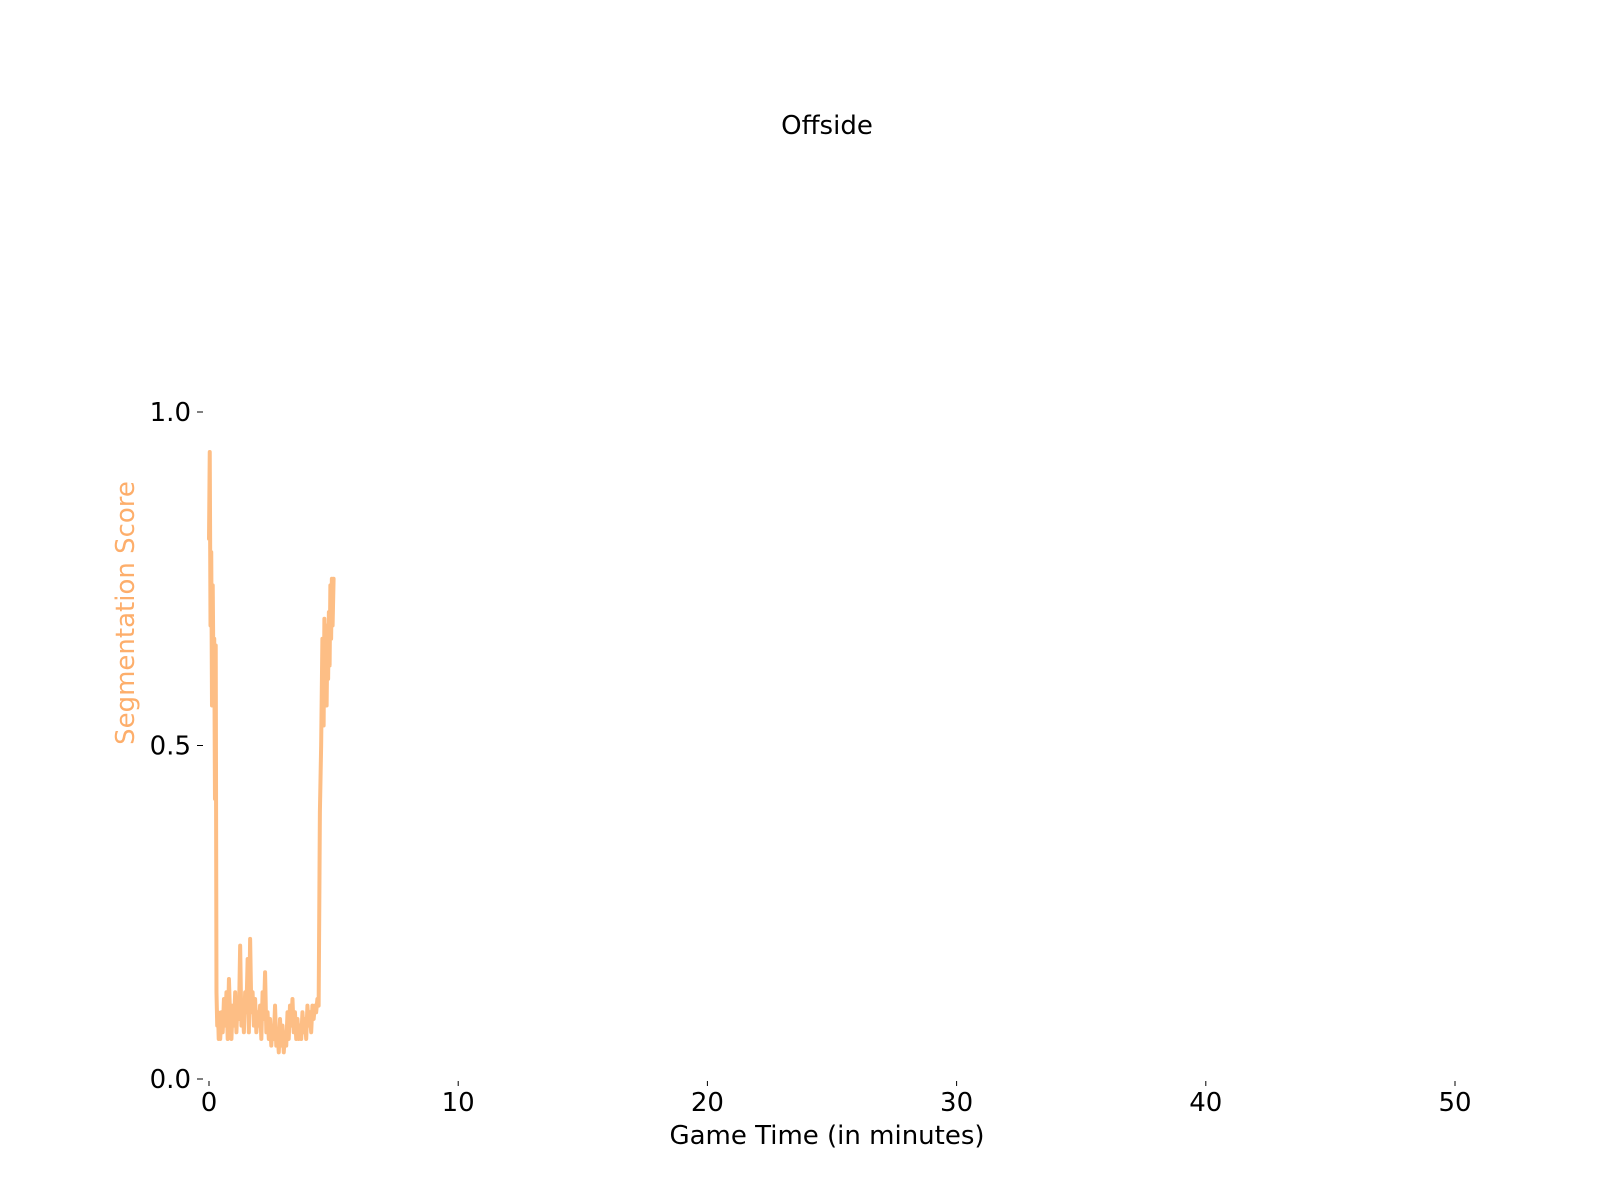 The height and width of the screenshot is (1204, 1600). What do you see at coordinates (1205, 1103) in the screenshot?
I see `x-tick-label: 40` at bounding box center [1205, 1103].